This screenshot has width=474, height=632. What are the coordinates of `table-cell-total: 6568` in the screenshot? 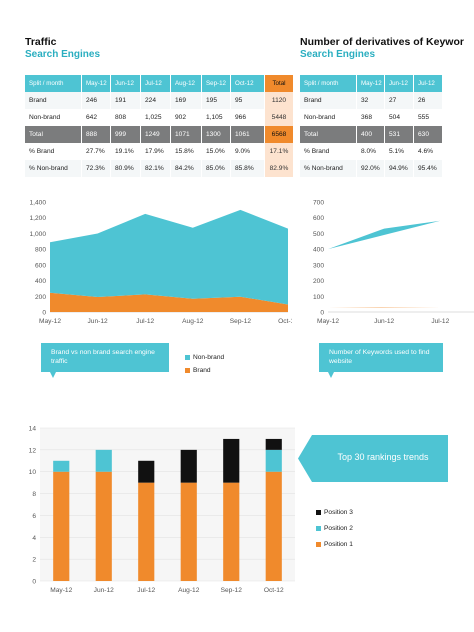 It's located at (278, 134).